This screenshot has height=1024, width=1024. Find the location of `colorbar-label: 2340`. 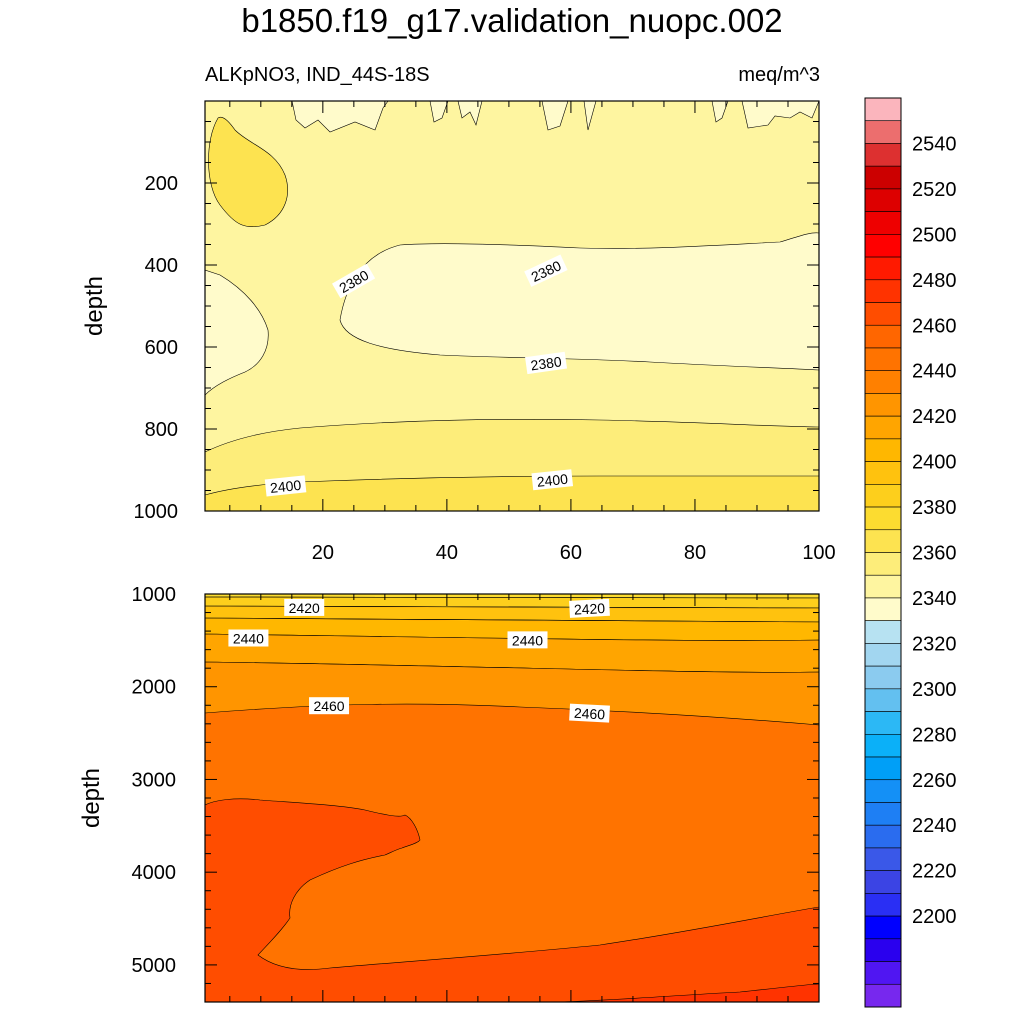

colorbar-label: 2340 is located at coordinates (934, 599).